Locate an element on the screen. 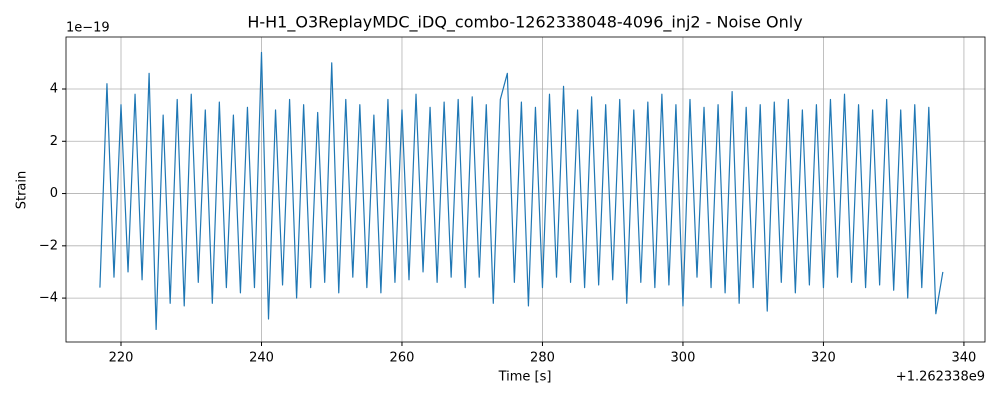  x-tick-label: 320 is located at coordinates (823, 358).